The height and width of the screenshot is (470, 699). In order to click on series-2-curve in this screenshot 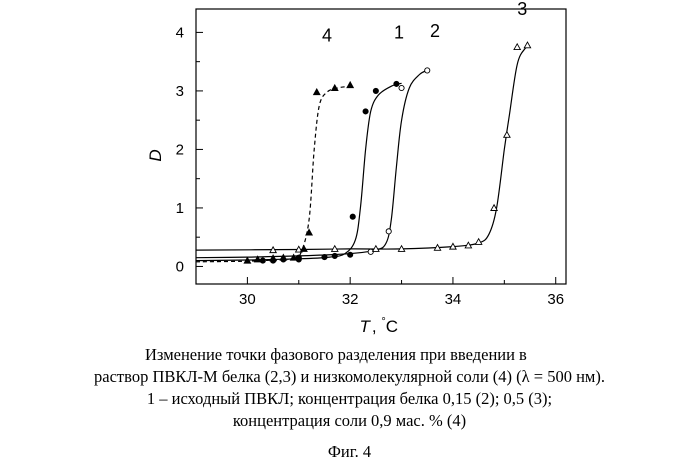, I will do `click(311, 163)`.